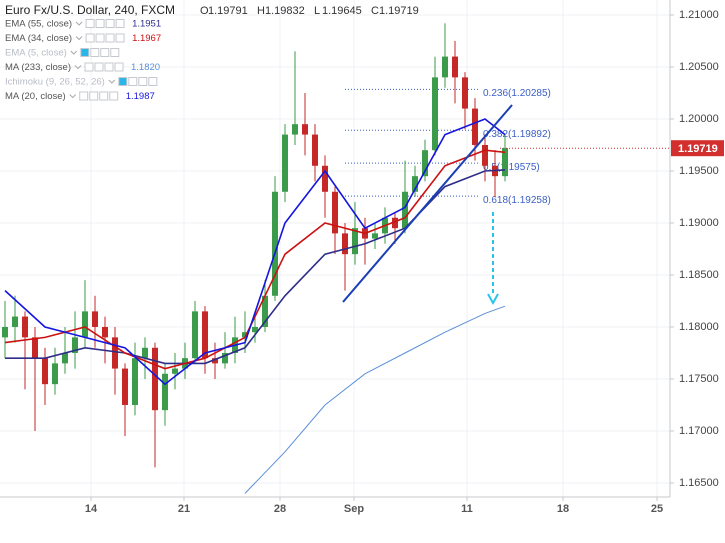 The image size is (725, 543). What do you see at coordinates (375, 399) in the screenshot?
I see `indicator-line` at bounding box center [375, 399].